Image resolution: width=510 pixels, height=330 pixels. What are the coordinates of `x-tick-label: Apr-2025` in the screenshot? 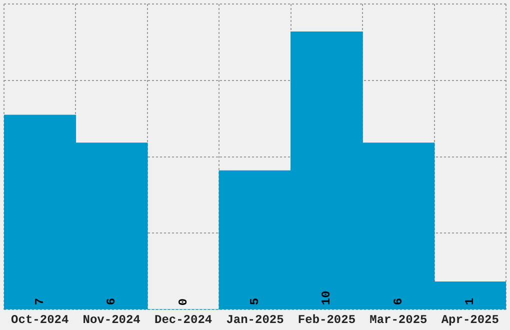 It's located at (470, 319).